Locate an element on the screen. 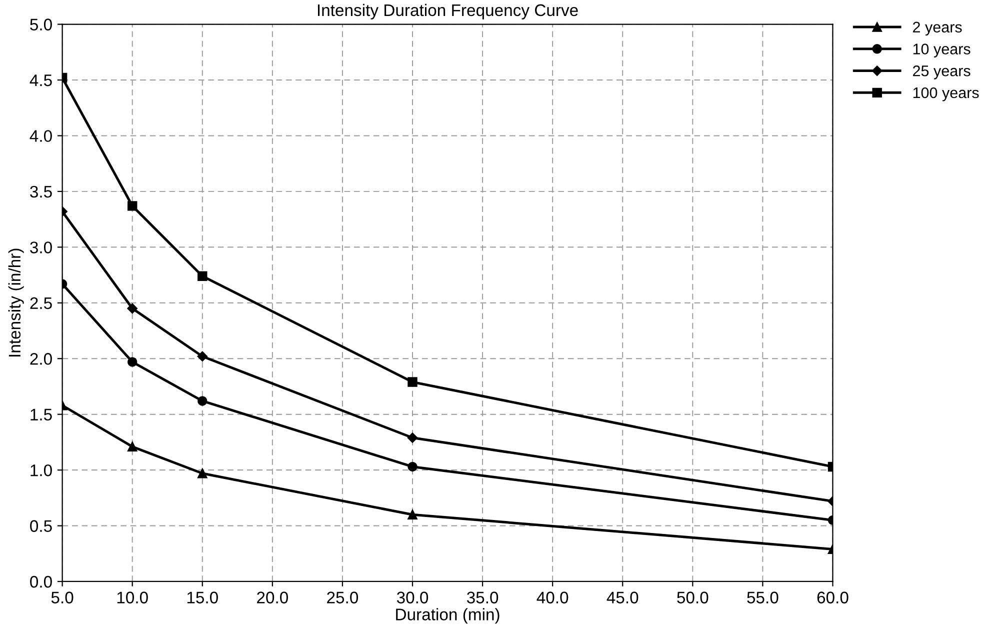 The height and width of the screenshot is (639, 989). y-tick-label: 2.0 is located at coordinates (41, 359).